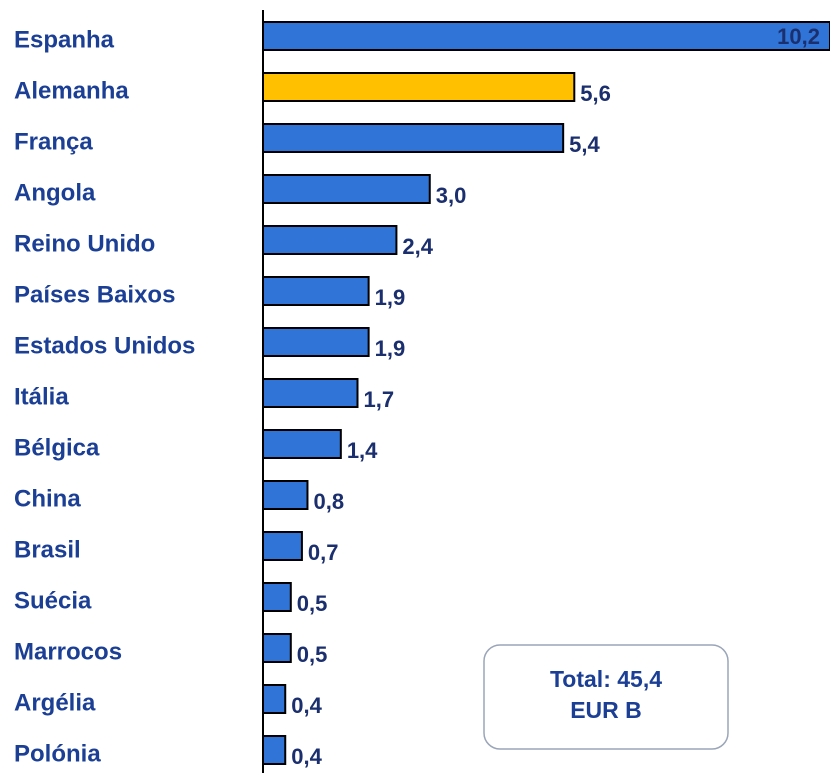 The width and height of the screenshot is (830, 773). I want to click on category-label: Bélgica, so click(57, 447).